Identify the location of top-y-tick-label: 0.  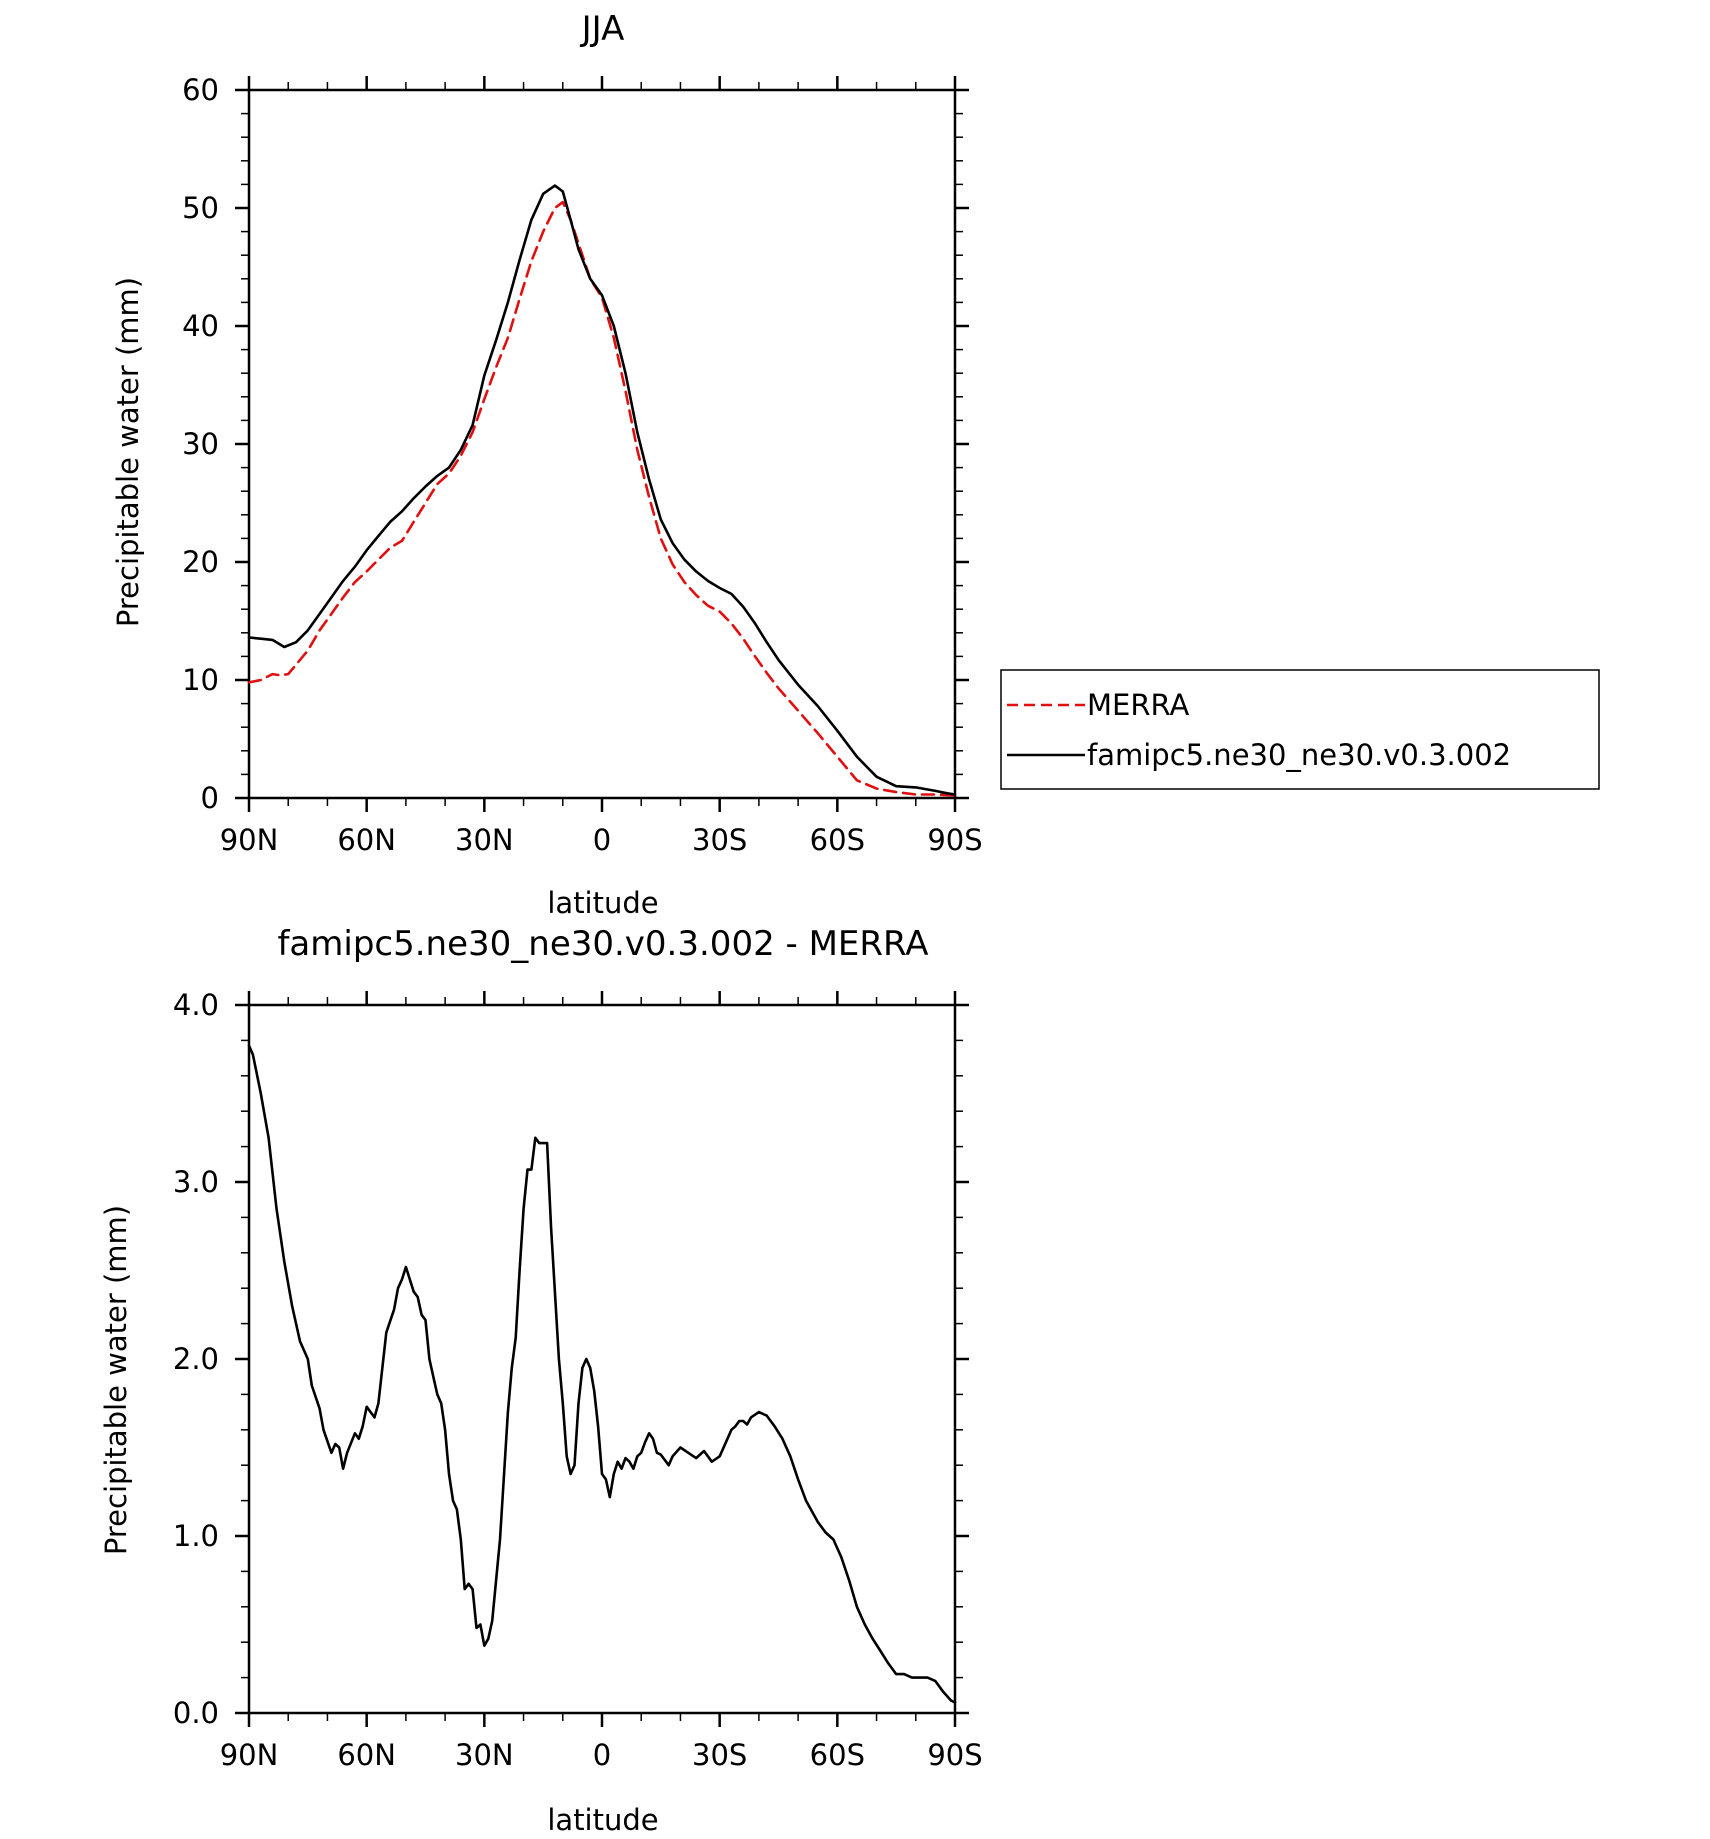
(210, 798).